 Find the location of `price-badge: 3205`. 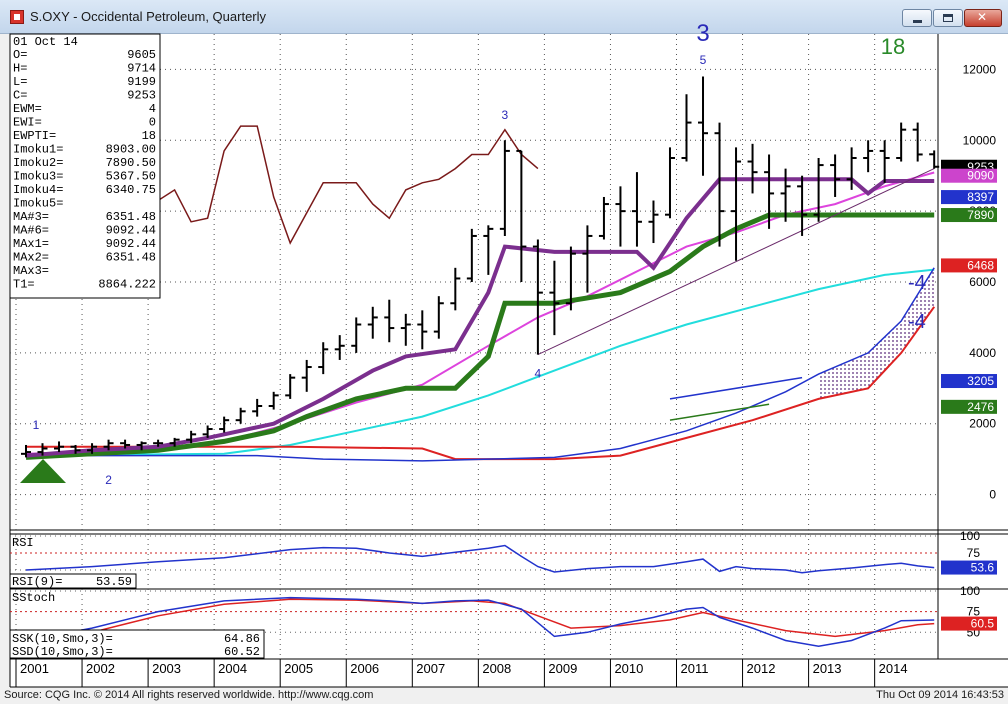

price-badge: 3205 is located at coordinates (969, 381).